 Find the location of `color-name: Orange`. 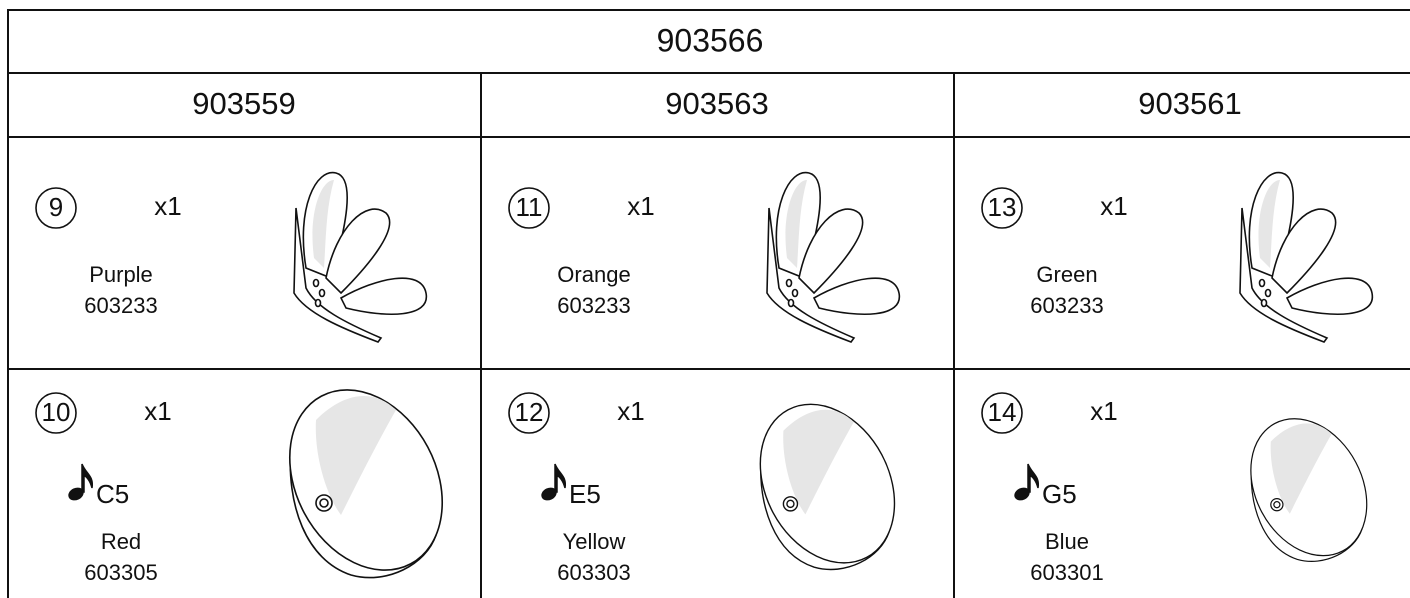

color-name: Orange is located at coordinates (593, 274).